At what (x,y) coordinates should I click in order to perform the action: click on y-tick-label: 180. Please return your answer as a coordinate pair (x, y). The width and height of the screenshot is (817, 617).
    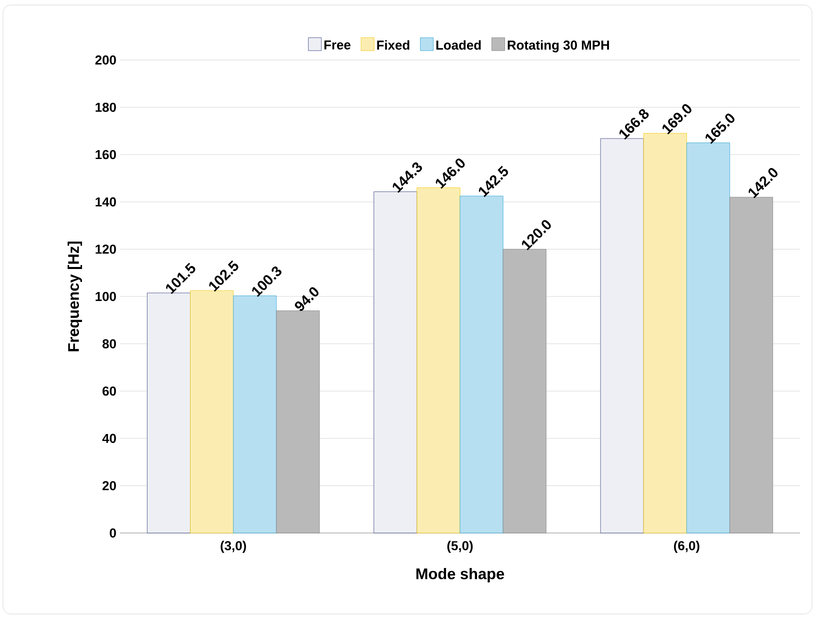
    Looking at the image, I should click on (106, 107).